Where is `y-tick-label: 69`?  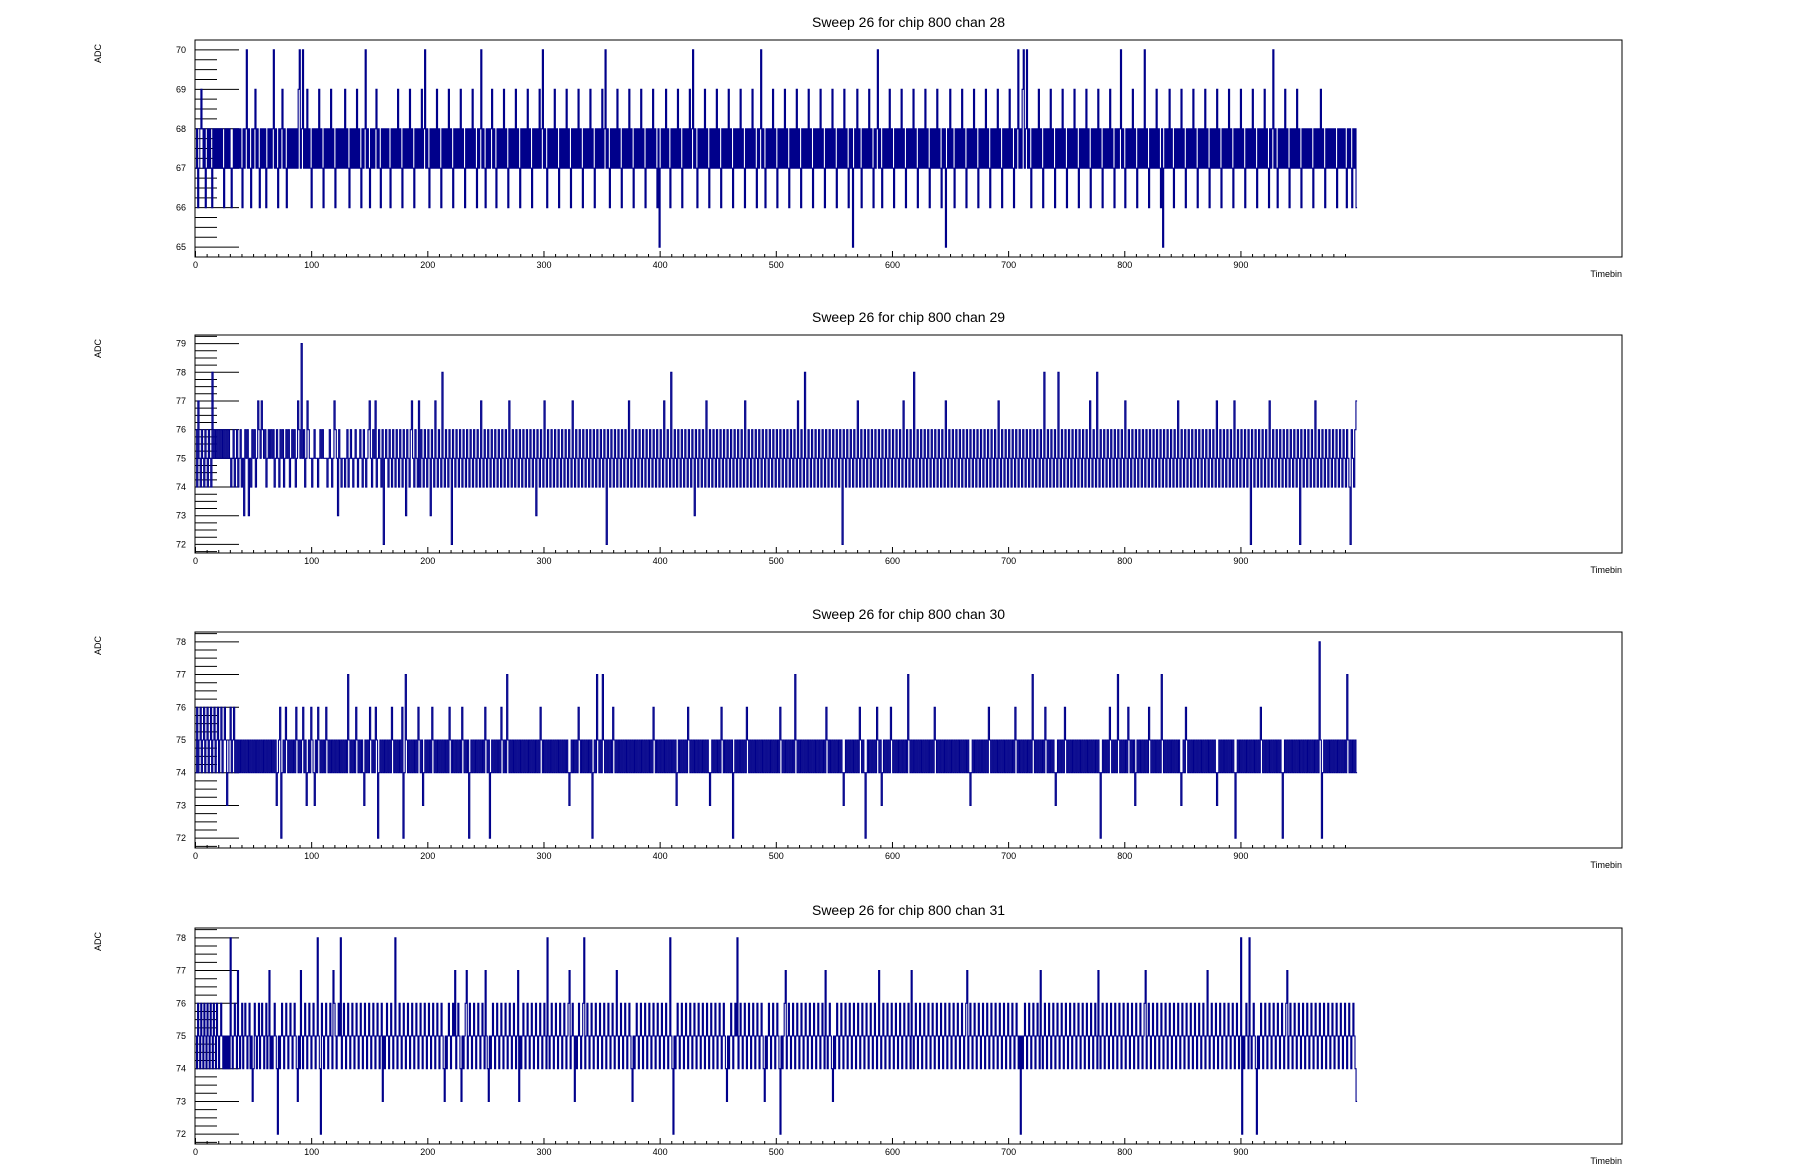 y-tick-label: 69 is located at coordinates (181, 89).